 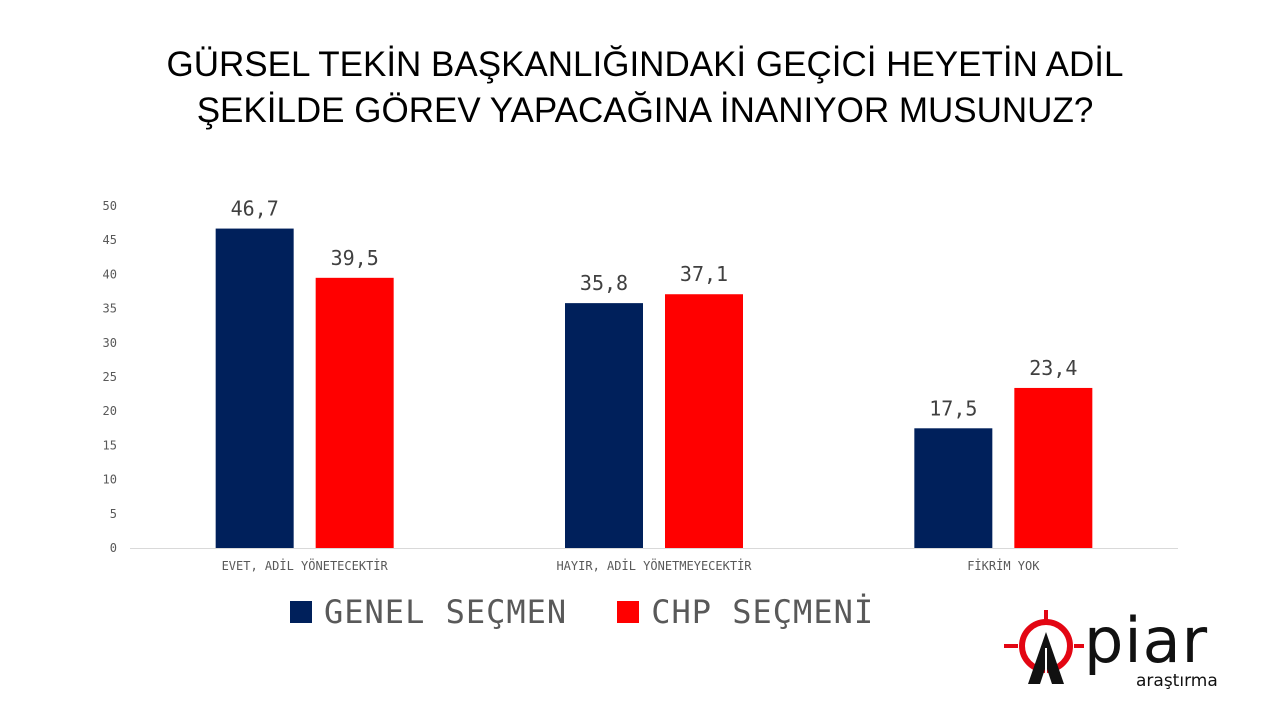 What do you see at coordinates (110, 377) in the screenshot?
I see `y-tick-label: 25` at bounding box center [110, 377].